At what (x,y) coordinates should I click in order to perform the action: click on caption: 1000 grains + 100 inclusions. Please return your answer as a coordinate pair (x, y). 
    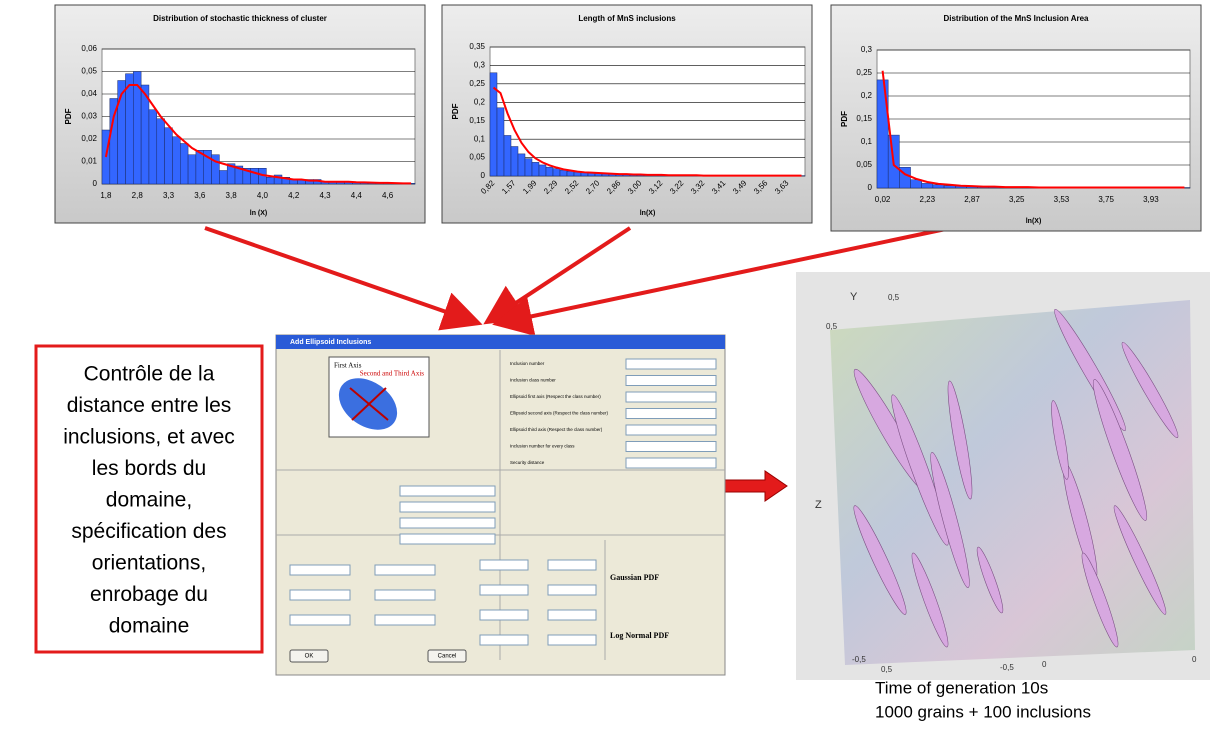
    Looking at the image, I should click on (983, 711).